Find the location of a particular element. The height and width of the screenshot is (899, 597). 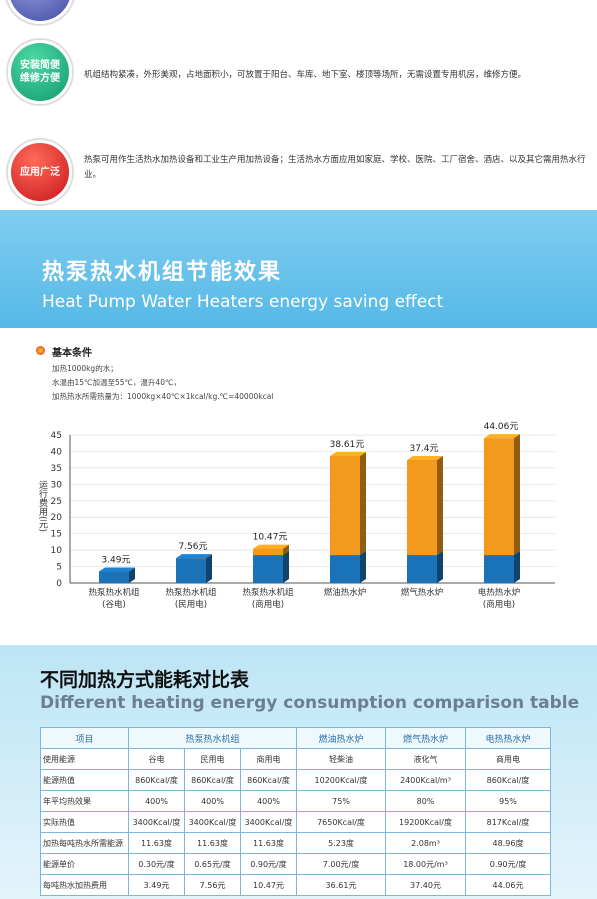

y-tick-label: 15 is located at coordinates (56, 535).